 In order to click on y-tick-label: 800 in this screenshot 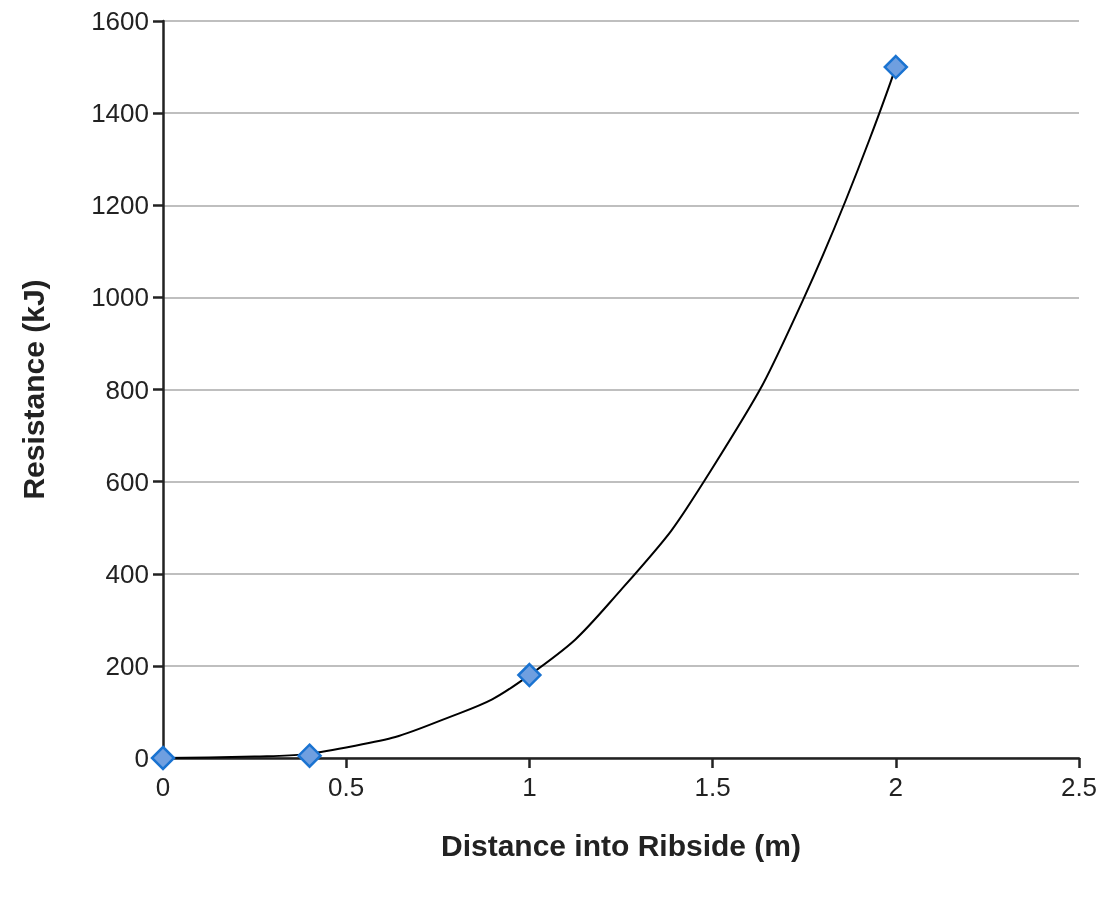, I will do `click(127, 389)`.